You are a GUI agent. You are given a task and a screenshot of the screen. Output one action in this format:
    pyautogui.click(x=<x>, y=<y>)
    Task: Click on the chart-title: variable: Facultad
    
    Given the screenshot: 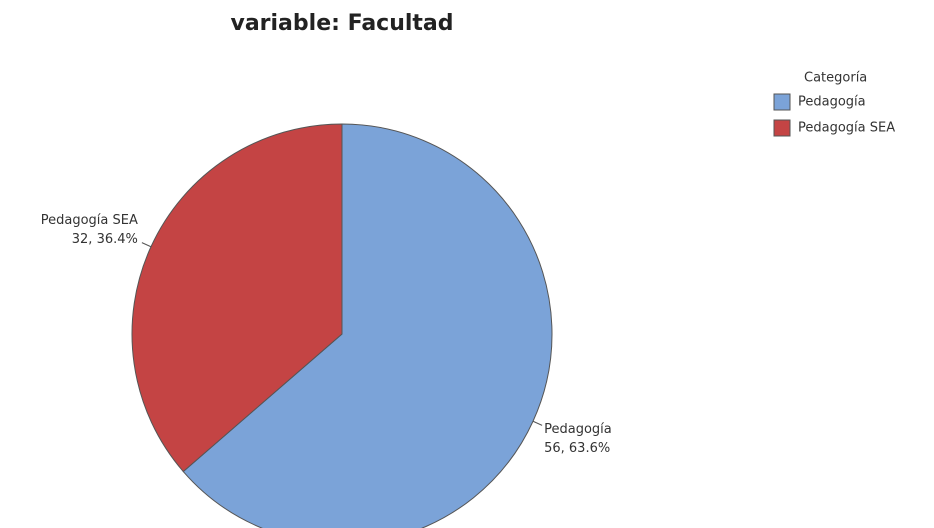 What is the action you would take?
    pyautogui.click(x=341, y=23)
    